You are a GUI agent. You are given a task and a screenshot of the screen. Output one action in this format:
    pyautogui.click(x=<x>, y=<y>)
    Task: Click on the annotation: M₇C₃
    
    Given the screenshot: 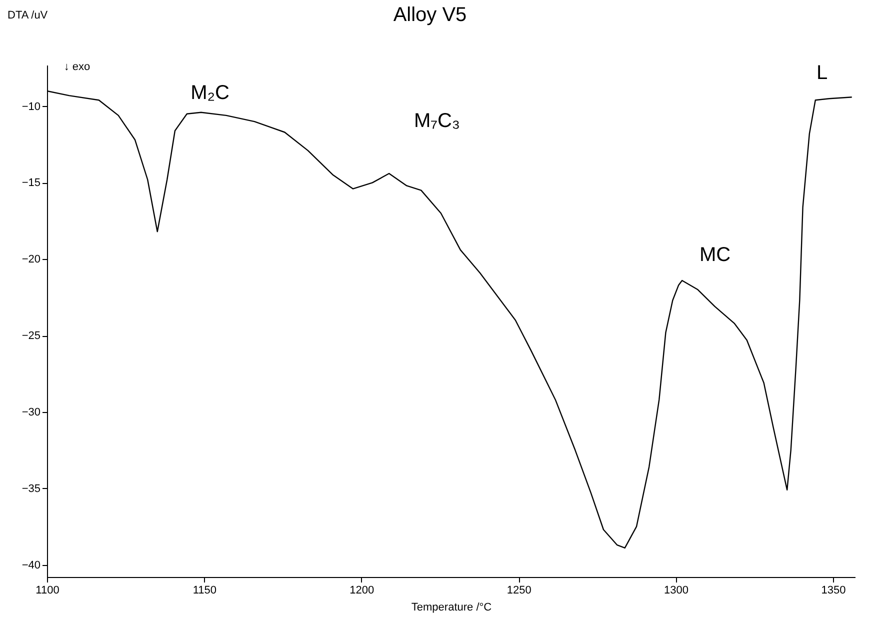 What is the action you would take?
    pyautogui.click(x=437, y=121)
    